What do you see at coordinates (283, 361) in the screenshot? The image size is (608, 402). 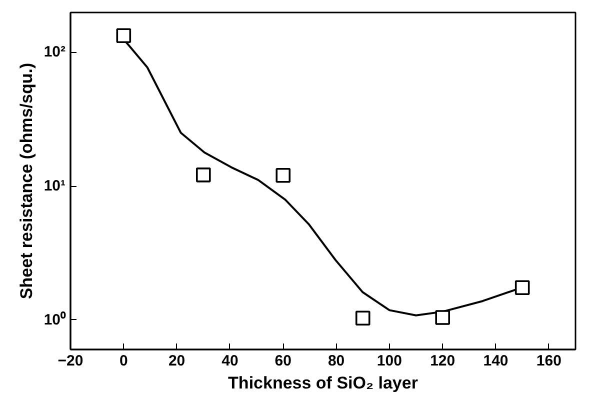 I see `x-tick-label: 60` at bounding box center [283, 361].